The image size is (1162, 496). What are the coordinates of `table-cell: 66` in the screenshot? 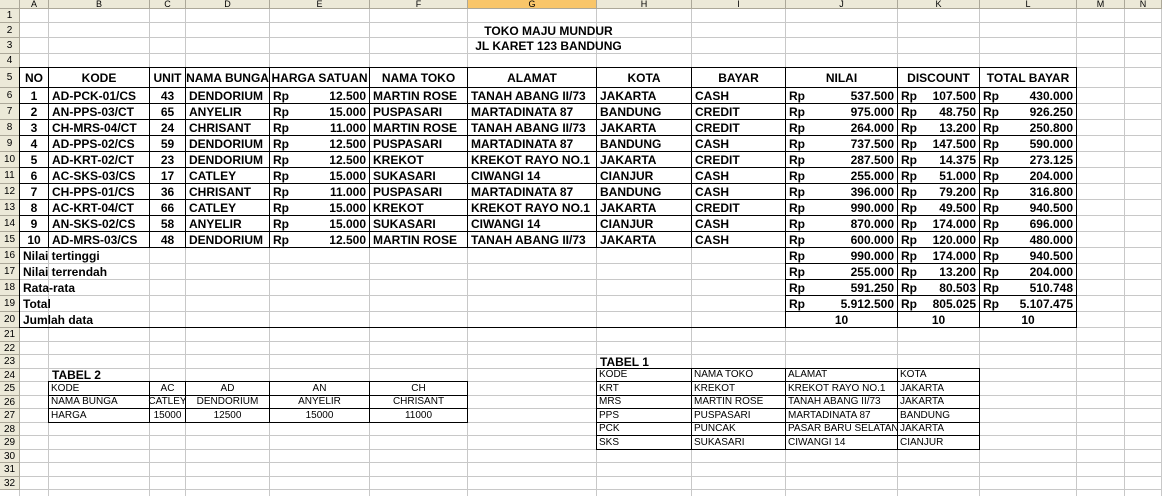 It's located at (167, 207).